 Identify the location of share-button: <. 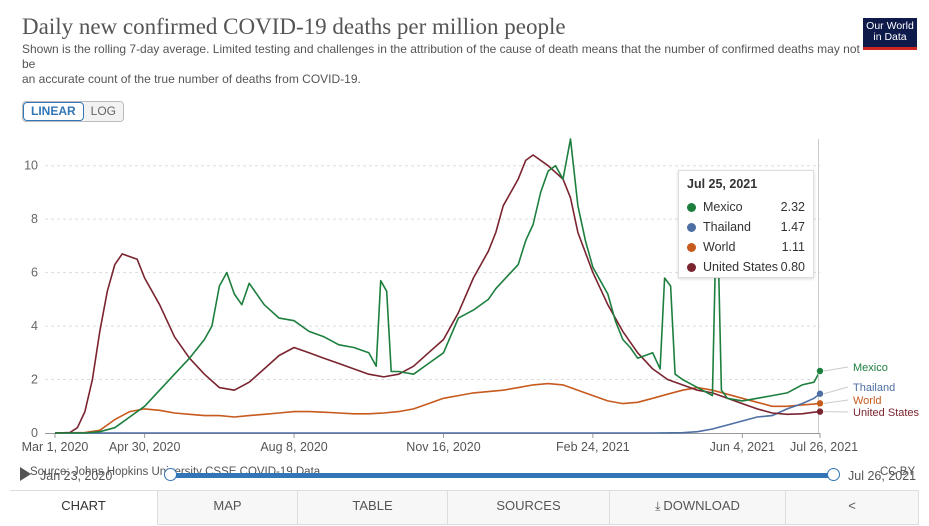
(852, 508).